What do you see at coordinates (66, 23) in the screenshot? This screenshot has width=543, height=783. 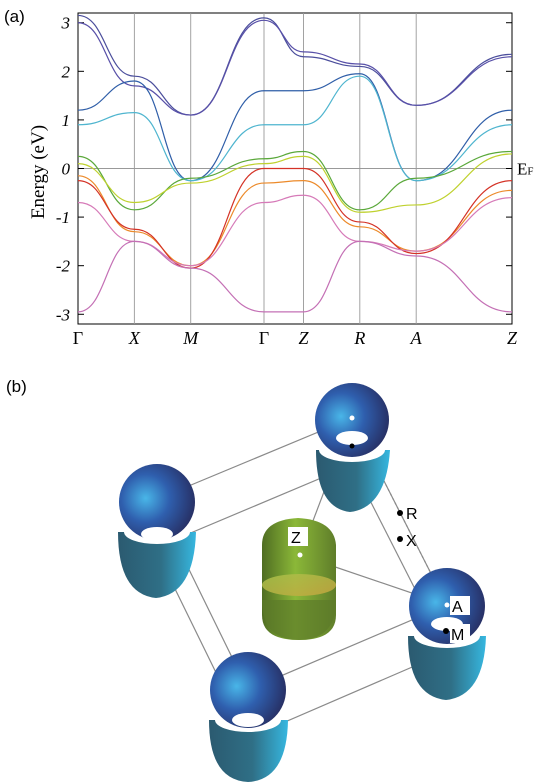 I see `y-tick-label: 3` at bounding box center [66, 23].